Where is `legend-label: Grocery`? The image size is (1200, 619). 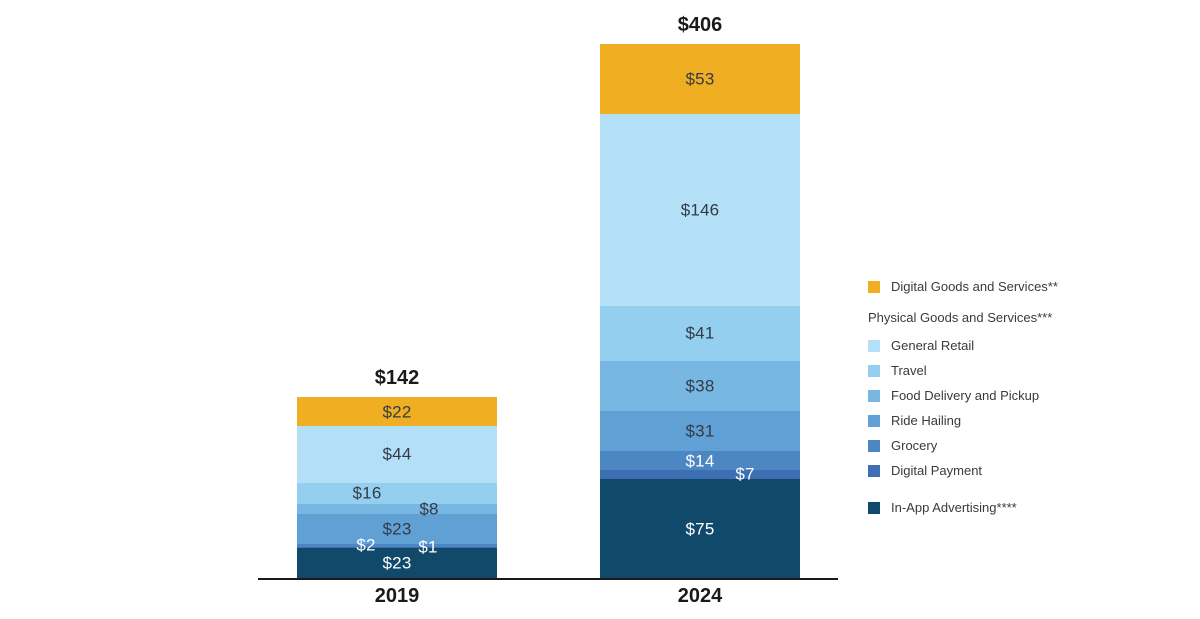
legend-label: Grocery is located at coordinates (914, 445).